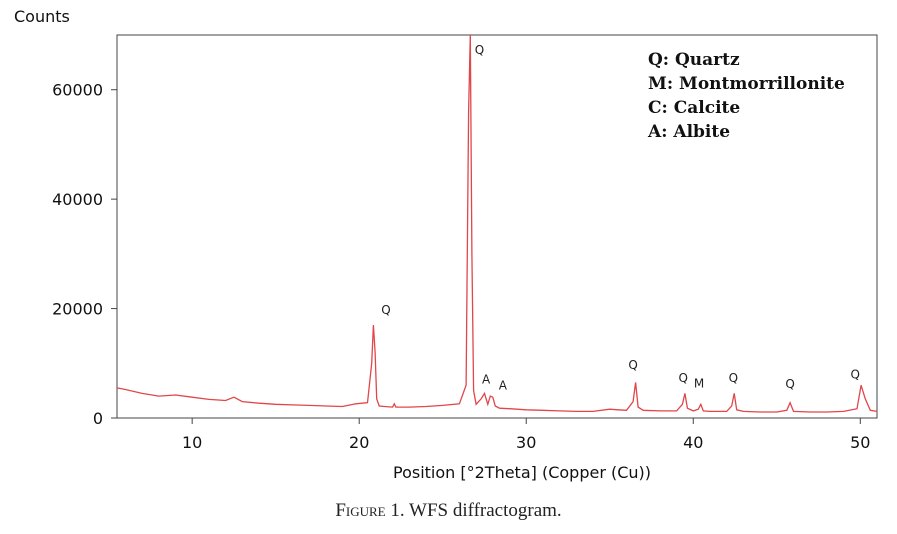 Image resolution: width=897 pixels, height=534 pixels. I want to click on x-axis-ticks: 10 20 30 40 50, so click(526, 435).